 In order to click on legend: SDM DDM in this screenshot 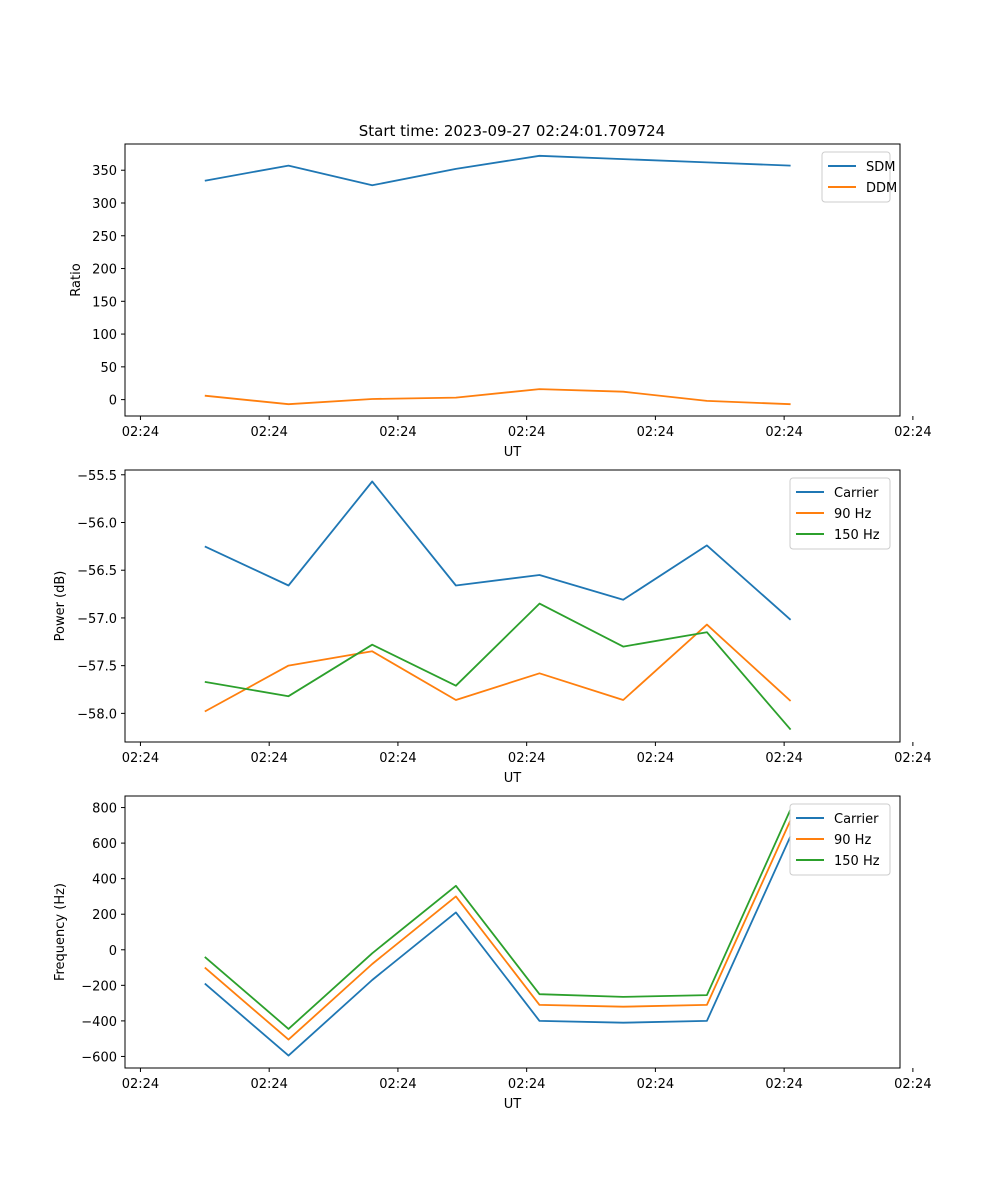, I will do `click(859, 177)`.